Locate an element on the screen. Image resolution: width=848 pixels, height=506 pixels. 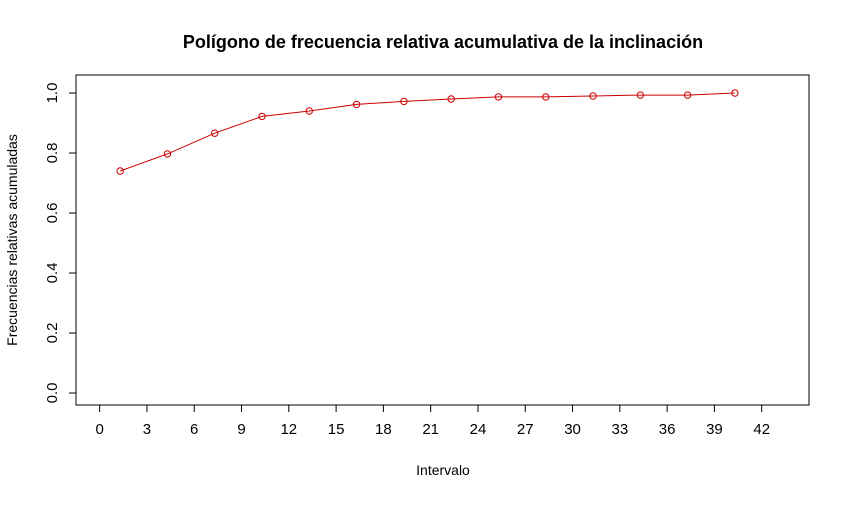
x-tick-label: 30 is located at coordinates (572, 429).